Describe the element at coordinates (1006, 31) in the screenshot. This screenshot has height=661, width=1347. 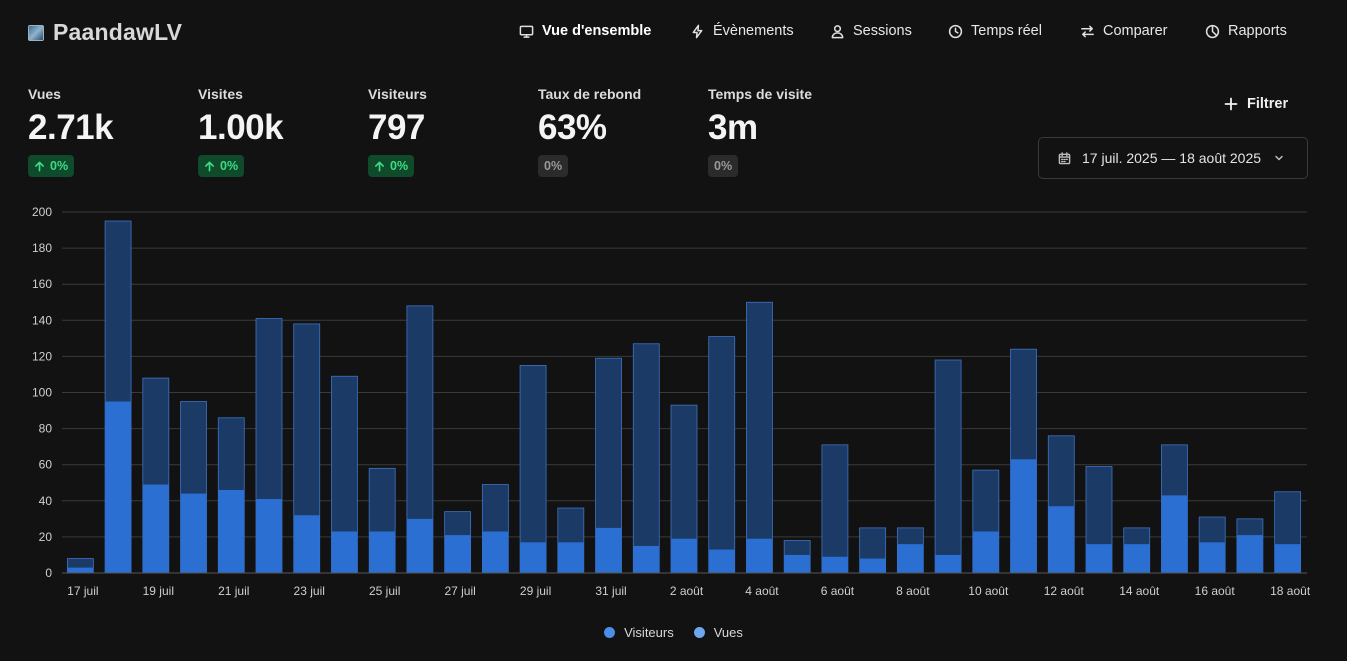
I see `nav-item-label: Temps réel` at that location.